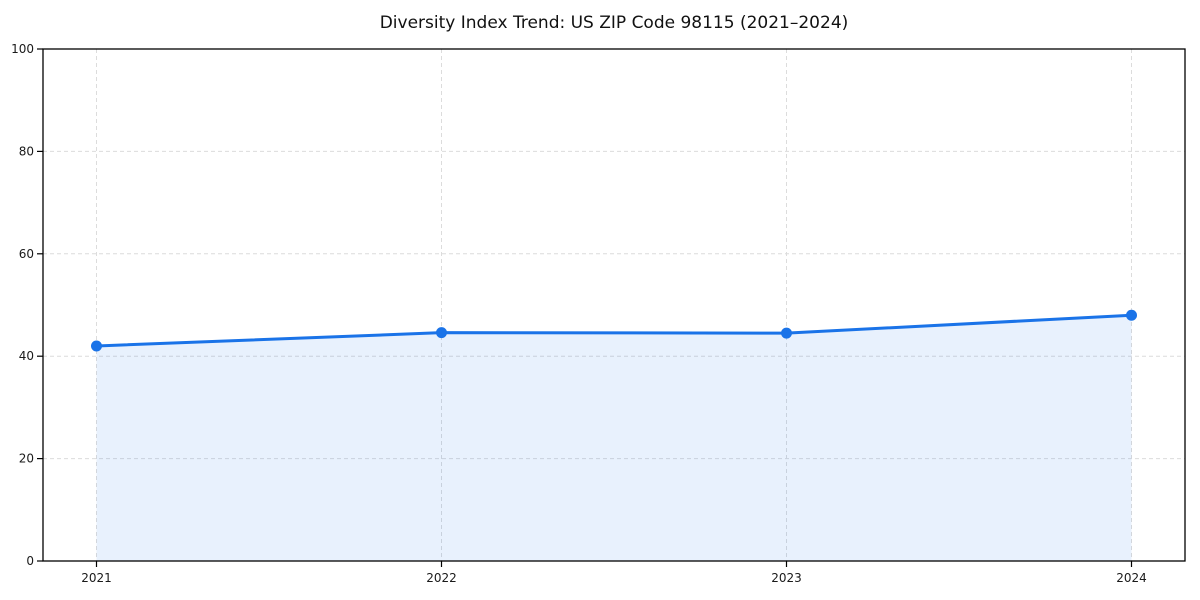  Describe the element at coordinates (96, 578) in the screenshot. I see `x-tick-label: 2021` at that location.